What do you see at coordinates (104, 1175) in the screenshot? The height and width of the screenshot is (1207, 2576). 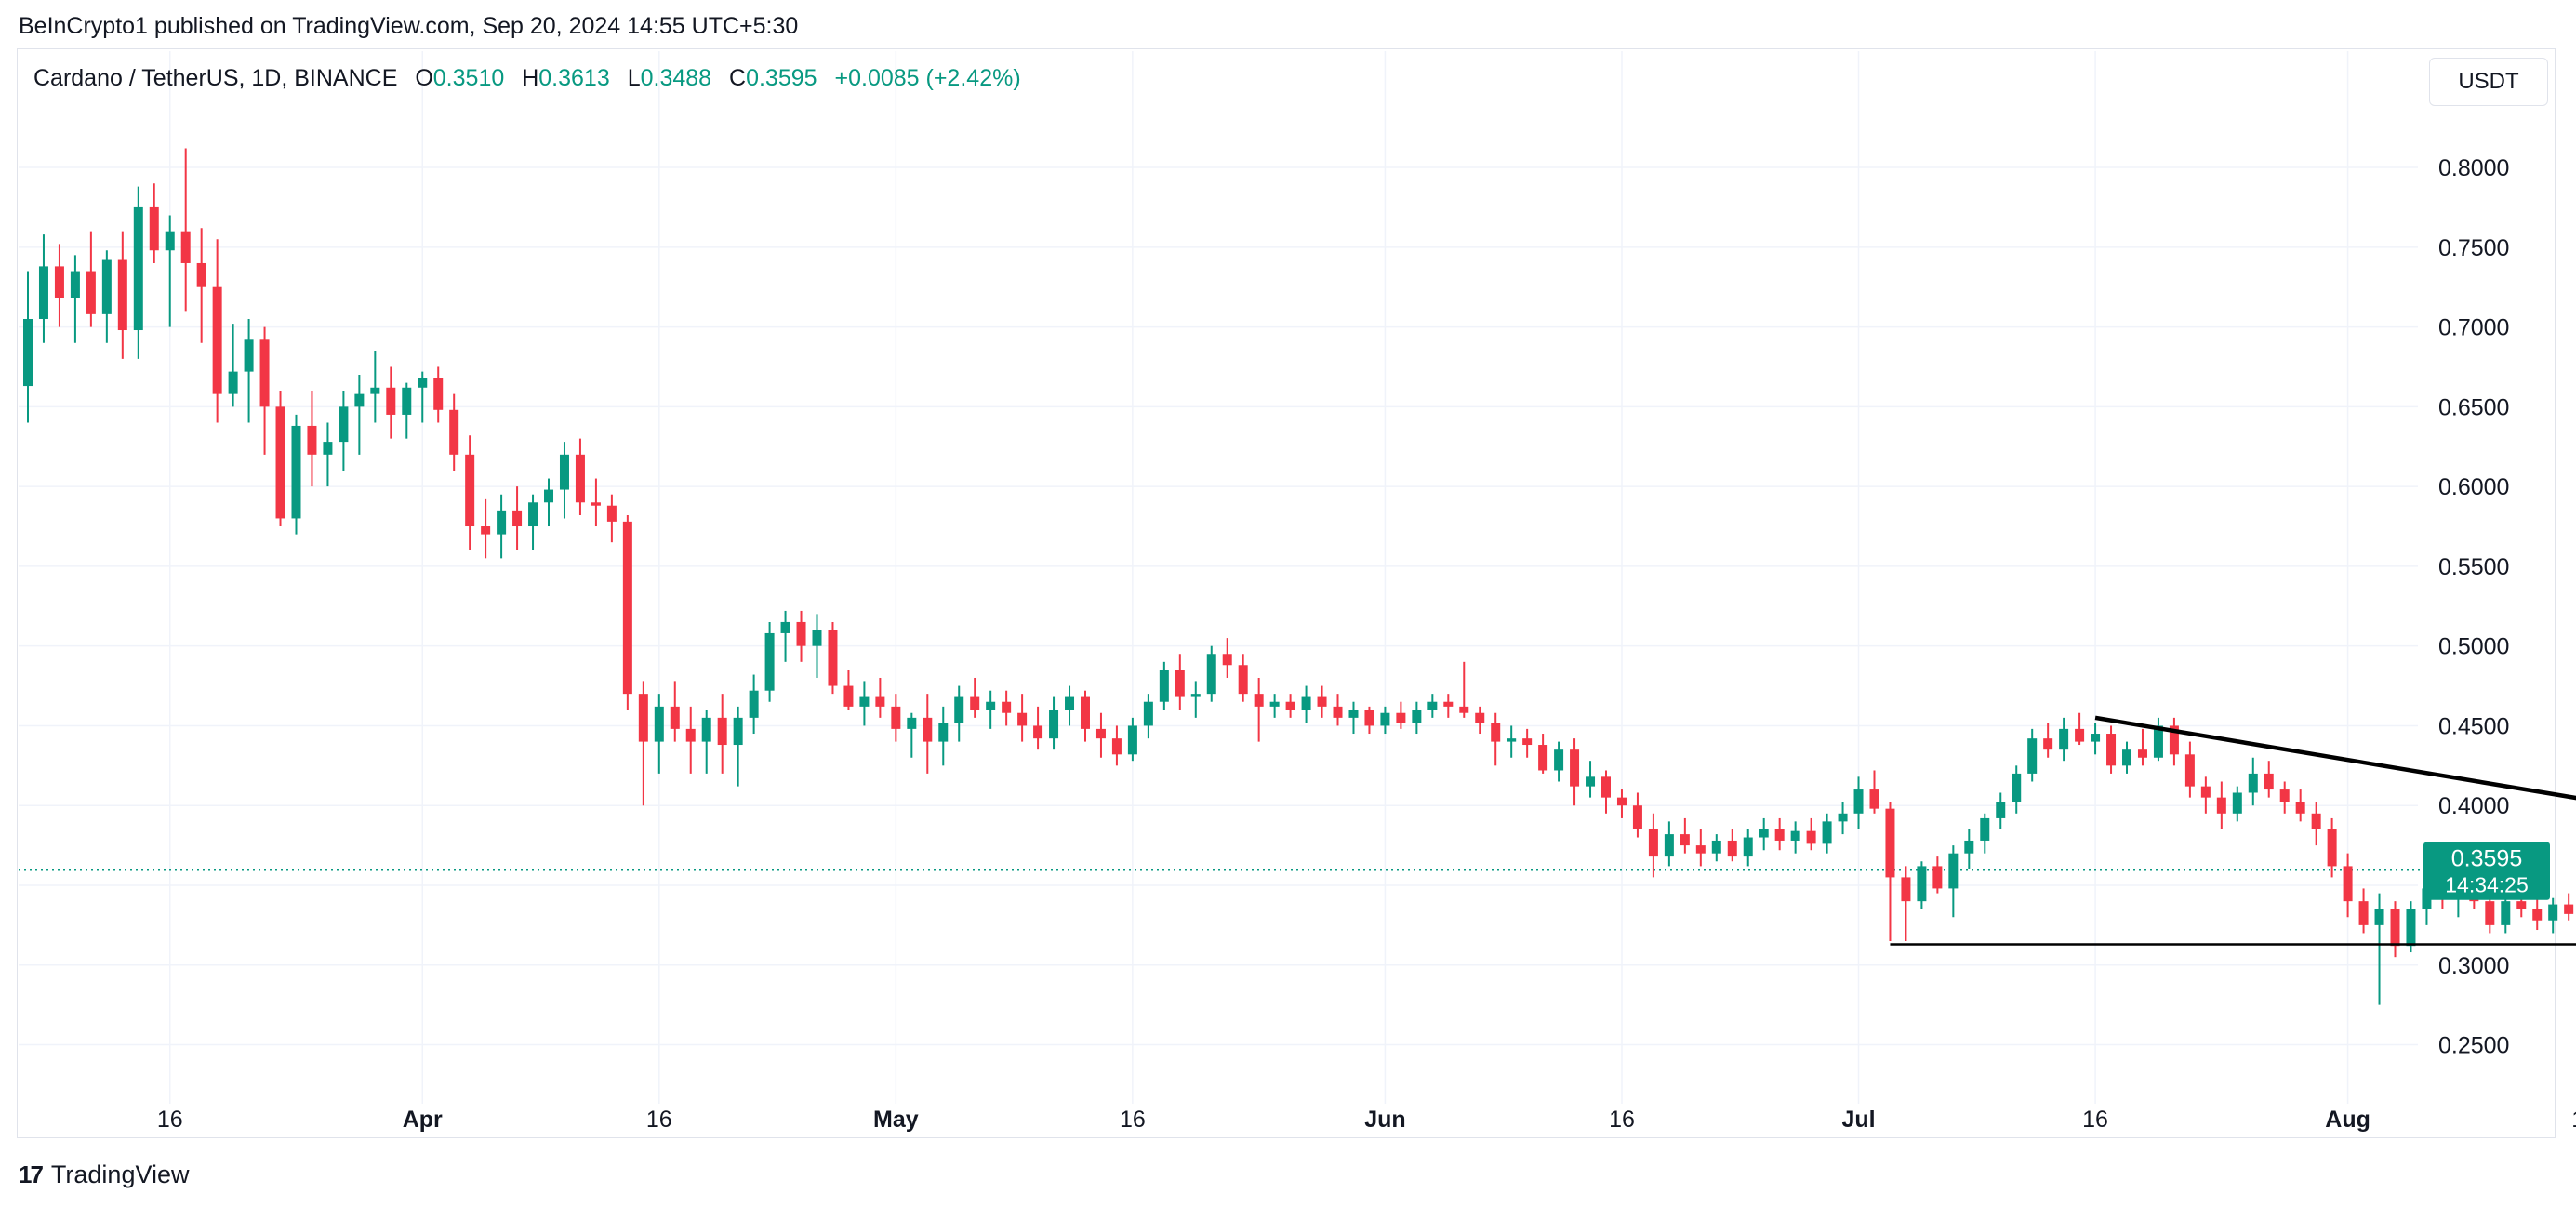 I see `tradingview-footer: 17 TradingView` at bounding box center [104, 1175].